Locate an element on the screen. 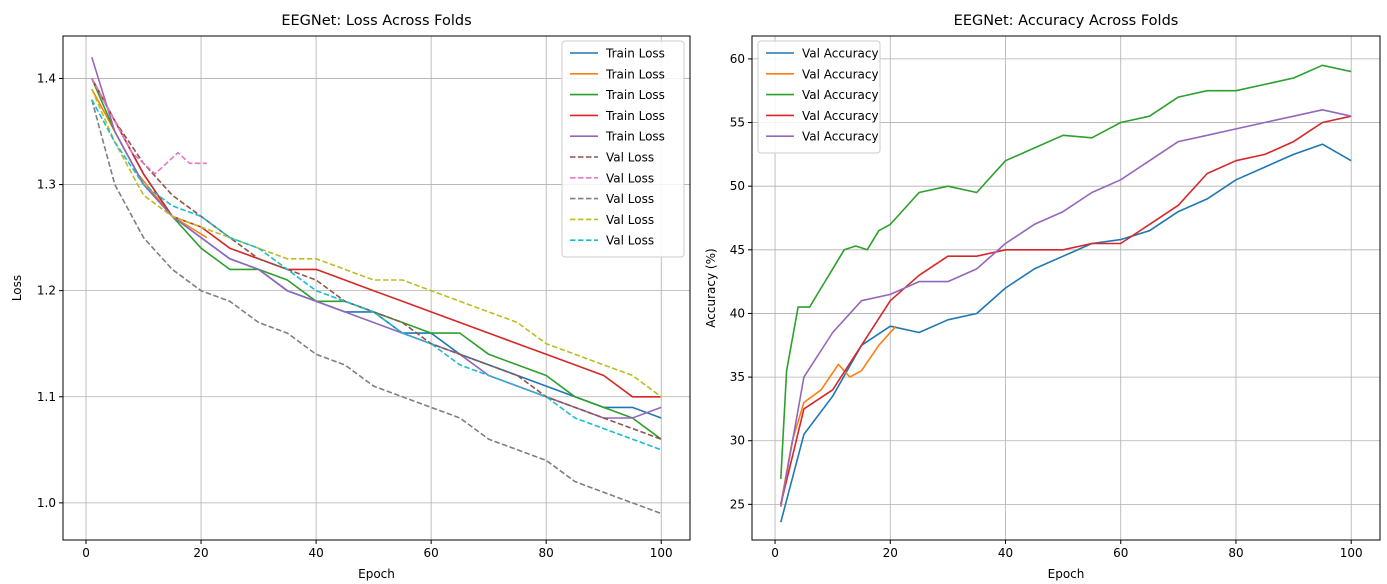 The image size is (1387, 584). legend-box is located at coordinates (819, 97).